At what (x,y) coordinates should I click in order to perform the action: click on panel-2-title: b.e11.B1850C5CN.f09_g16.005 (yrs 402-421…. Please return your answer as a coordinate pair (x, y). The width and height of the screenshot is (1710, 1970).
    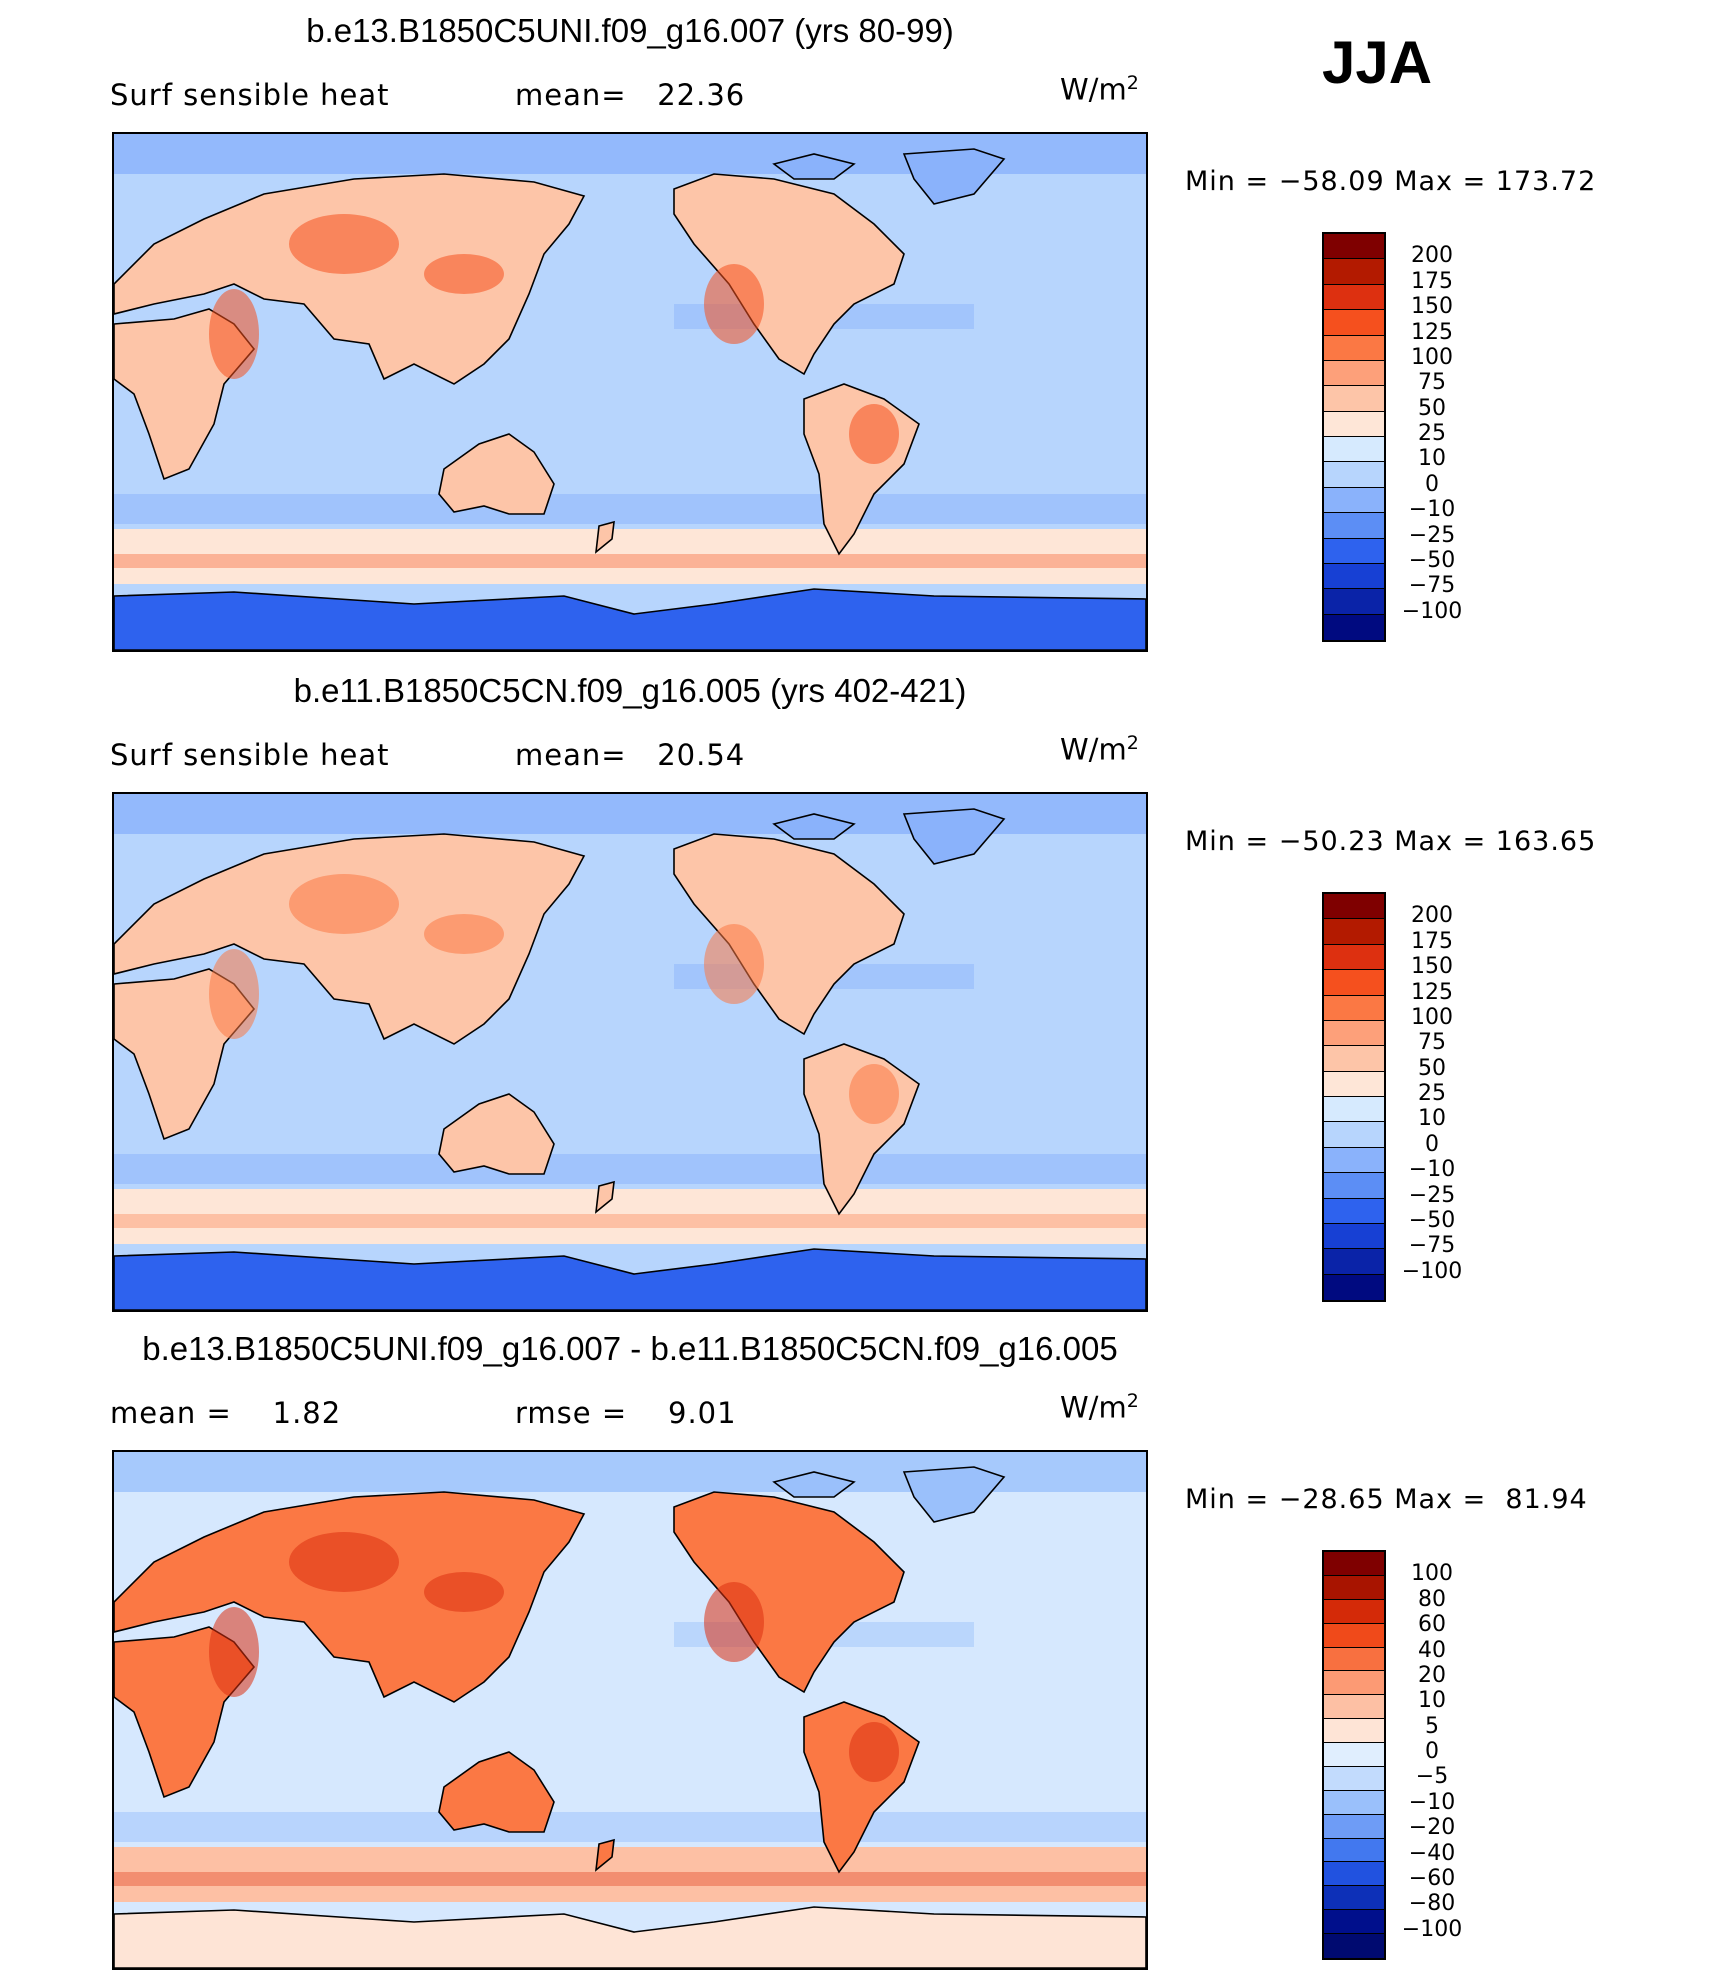
    Looking at the image, I should click on (630, 690).